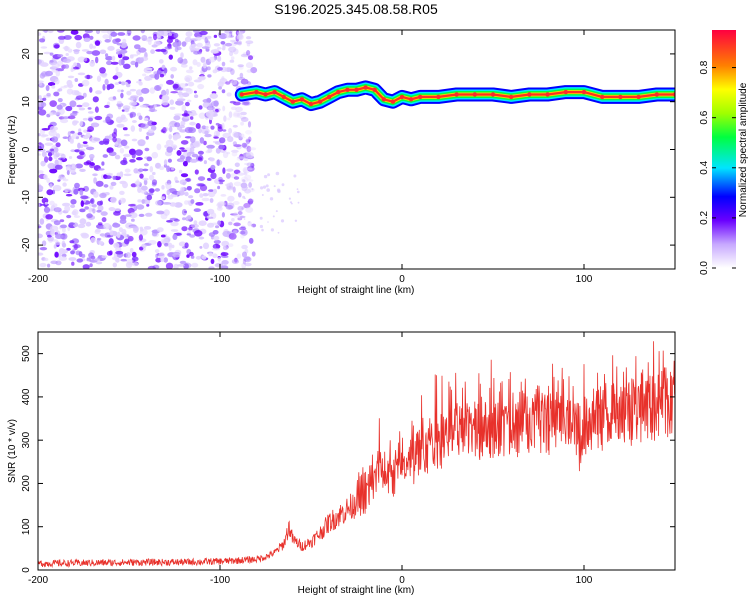  What do you see at coordinates (356, 290) in the screenshot?
I see `spectrogram-x-label: Height of straight line (km)` at bounding box center [356, 290].